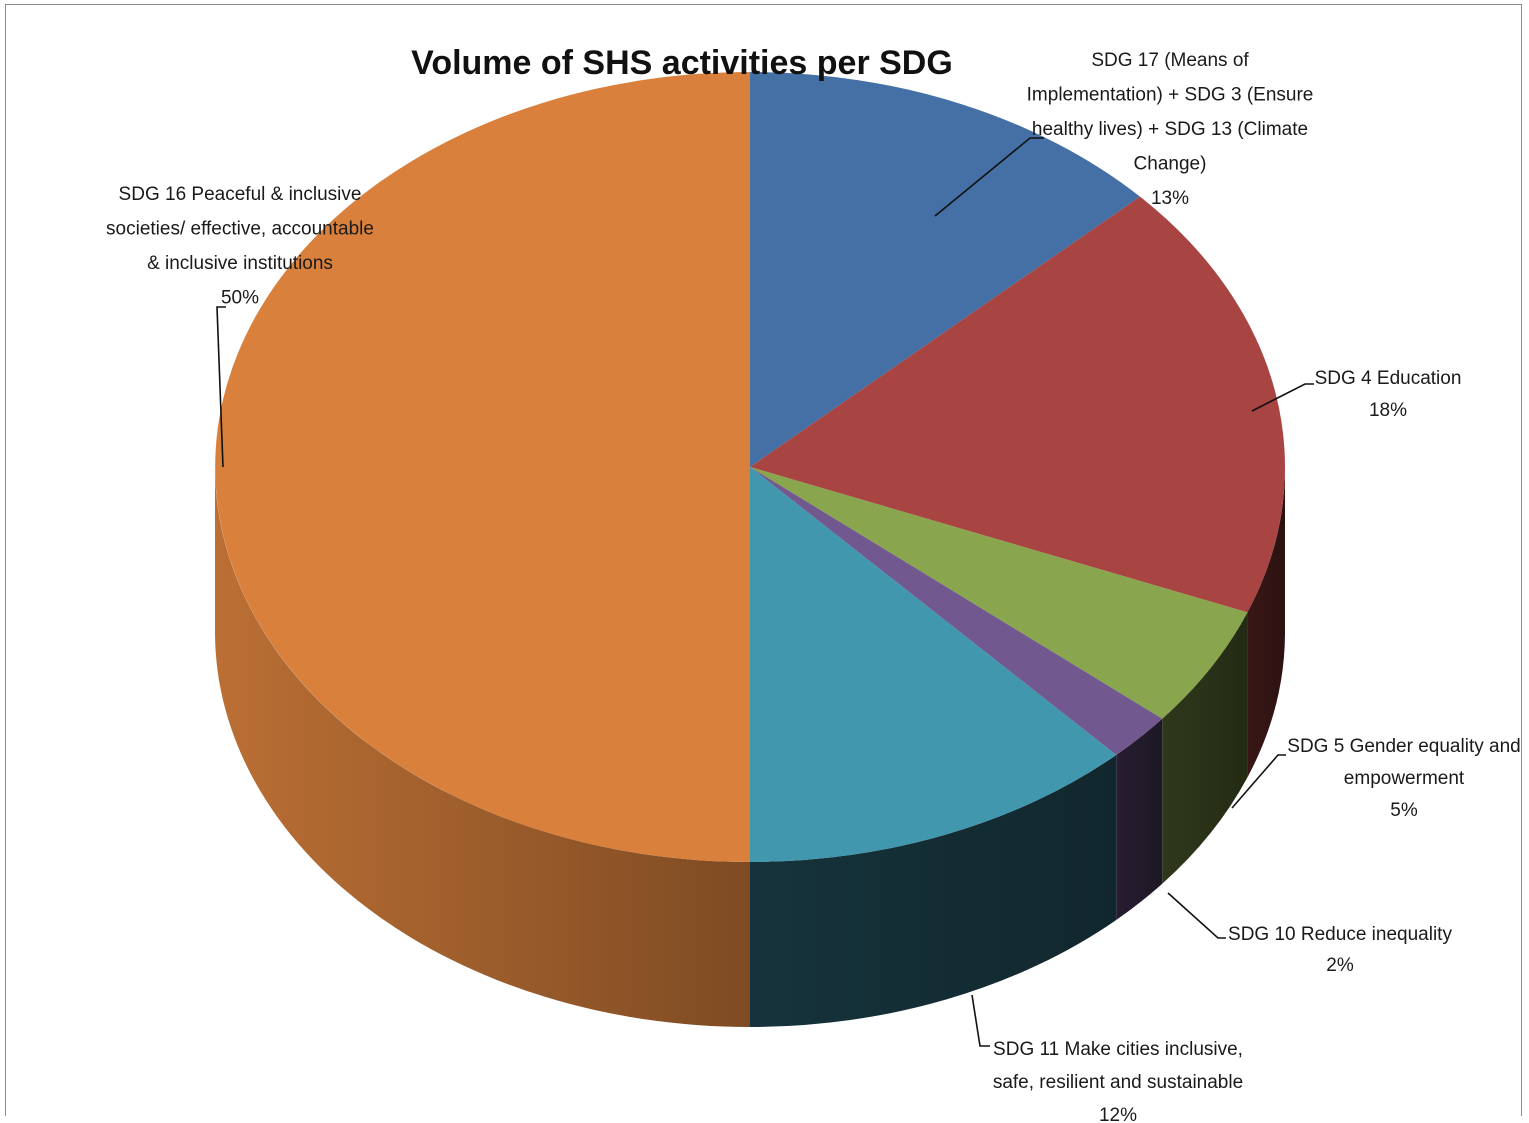 This screenshot has width=1529, height=1123. I want to click on slice-label-line: SDG 11 Make cities inclusive,, so click(1118, 1049).